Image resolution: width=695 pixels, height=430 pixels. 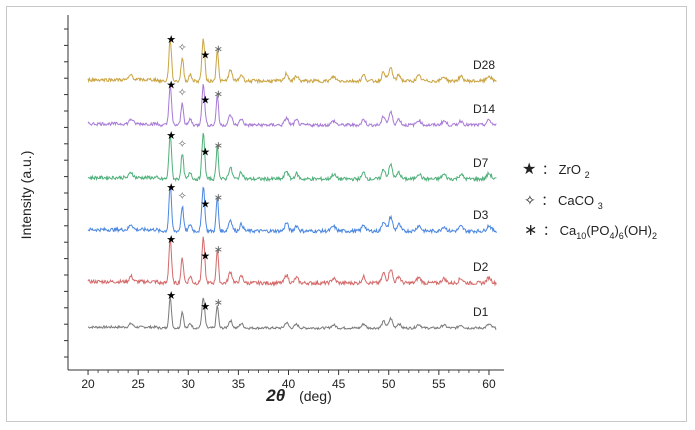 What do you see at coordinates (315, 396) in the screenshot?
I see `x-axis-title-unit: (deg)` at bounding box center [315, 396].